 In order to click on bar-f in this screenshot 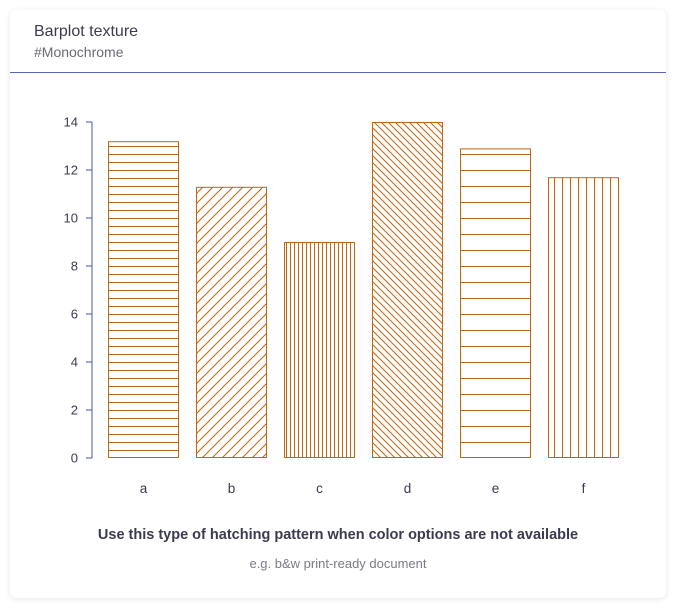, I will do `click(583, 317)`.